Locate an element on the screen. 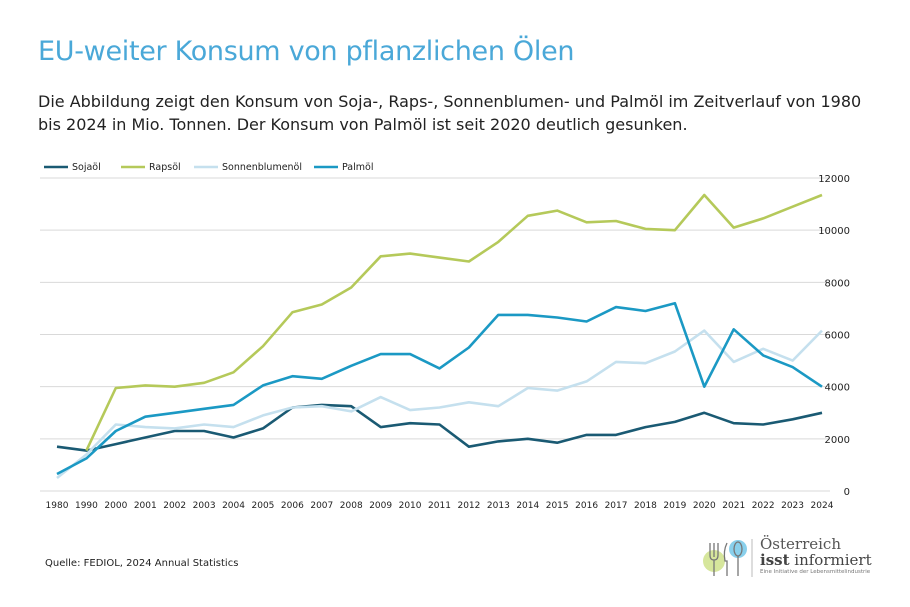  y-tick-label: 12000 is located at coordinates (834, 179).